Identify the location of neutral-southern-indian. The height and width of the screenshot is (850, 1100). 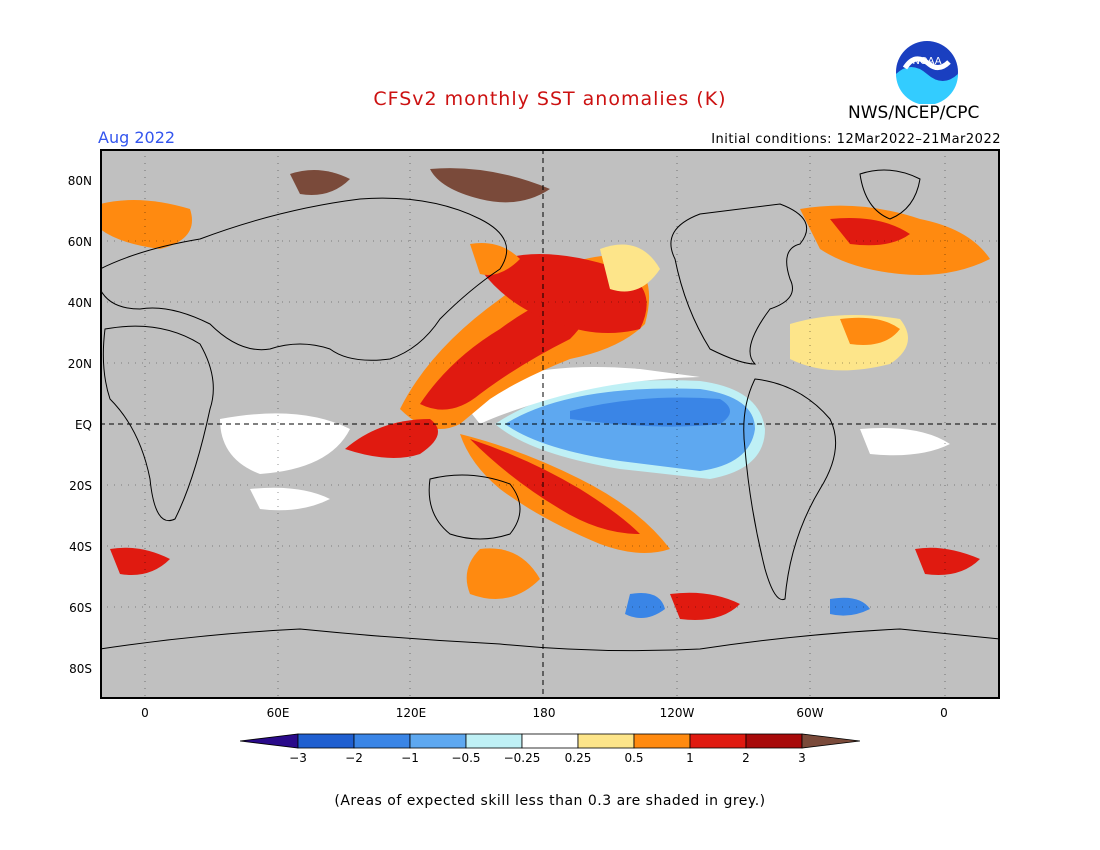
(290, 499).